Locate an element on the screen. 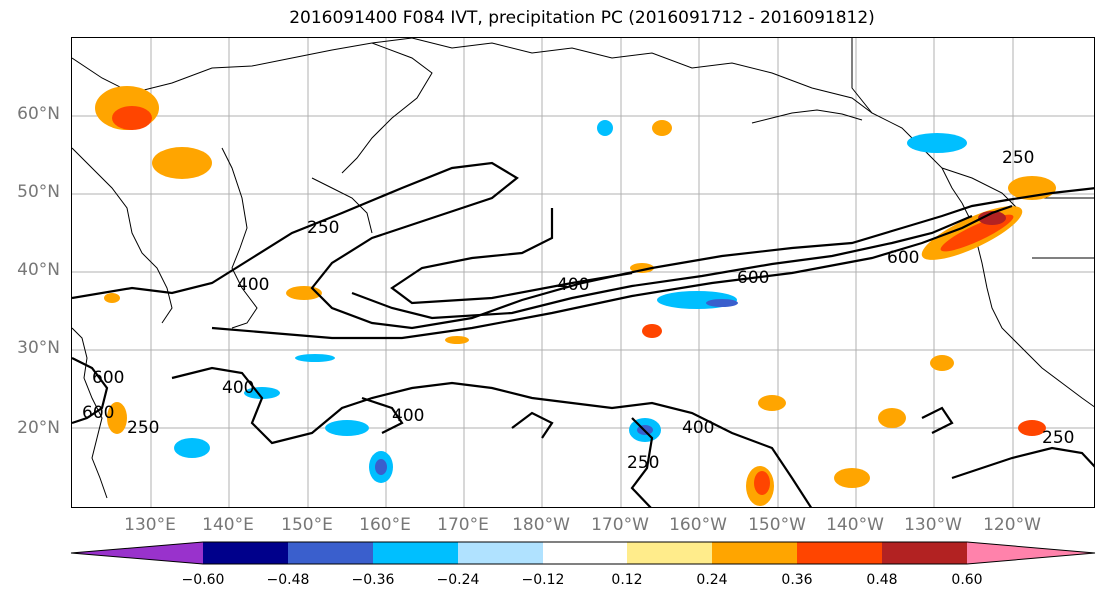 The height and width of the screenshot is (601, 1105). lon-label: 120°W is located at coordinates (1012, 525).